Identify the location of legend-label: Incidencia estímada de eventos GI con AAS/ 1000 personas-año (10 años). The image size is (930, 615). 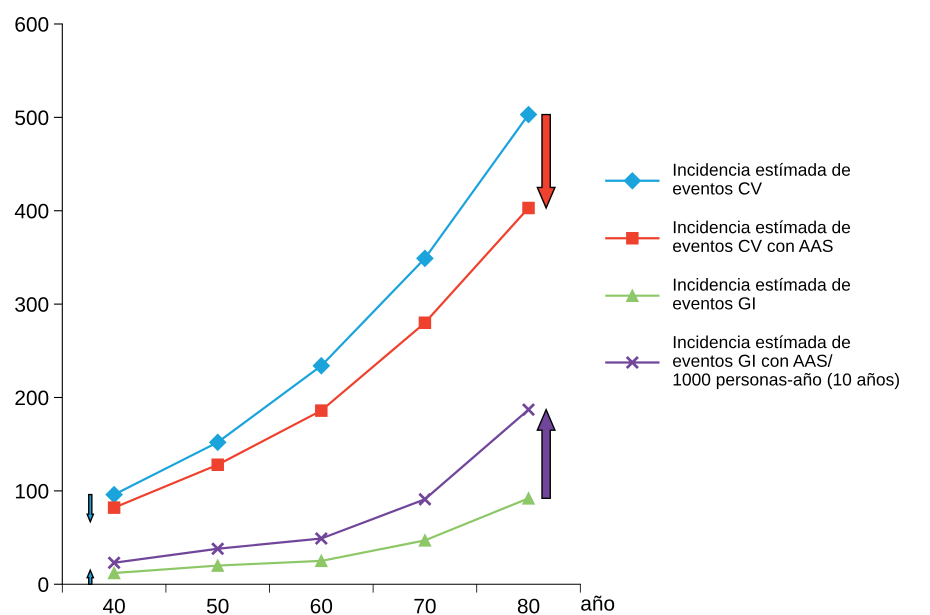
(786, 362).